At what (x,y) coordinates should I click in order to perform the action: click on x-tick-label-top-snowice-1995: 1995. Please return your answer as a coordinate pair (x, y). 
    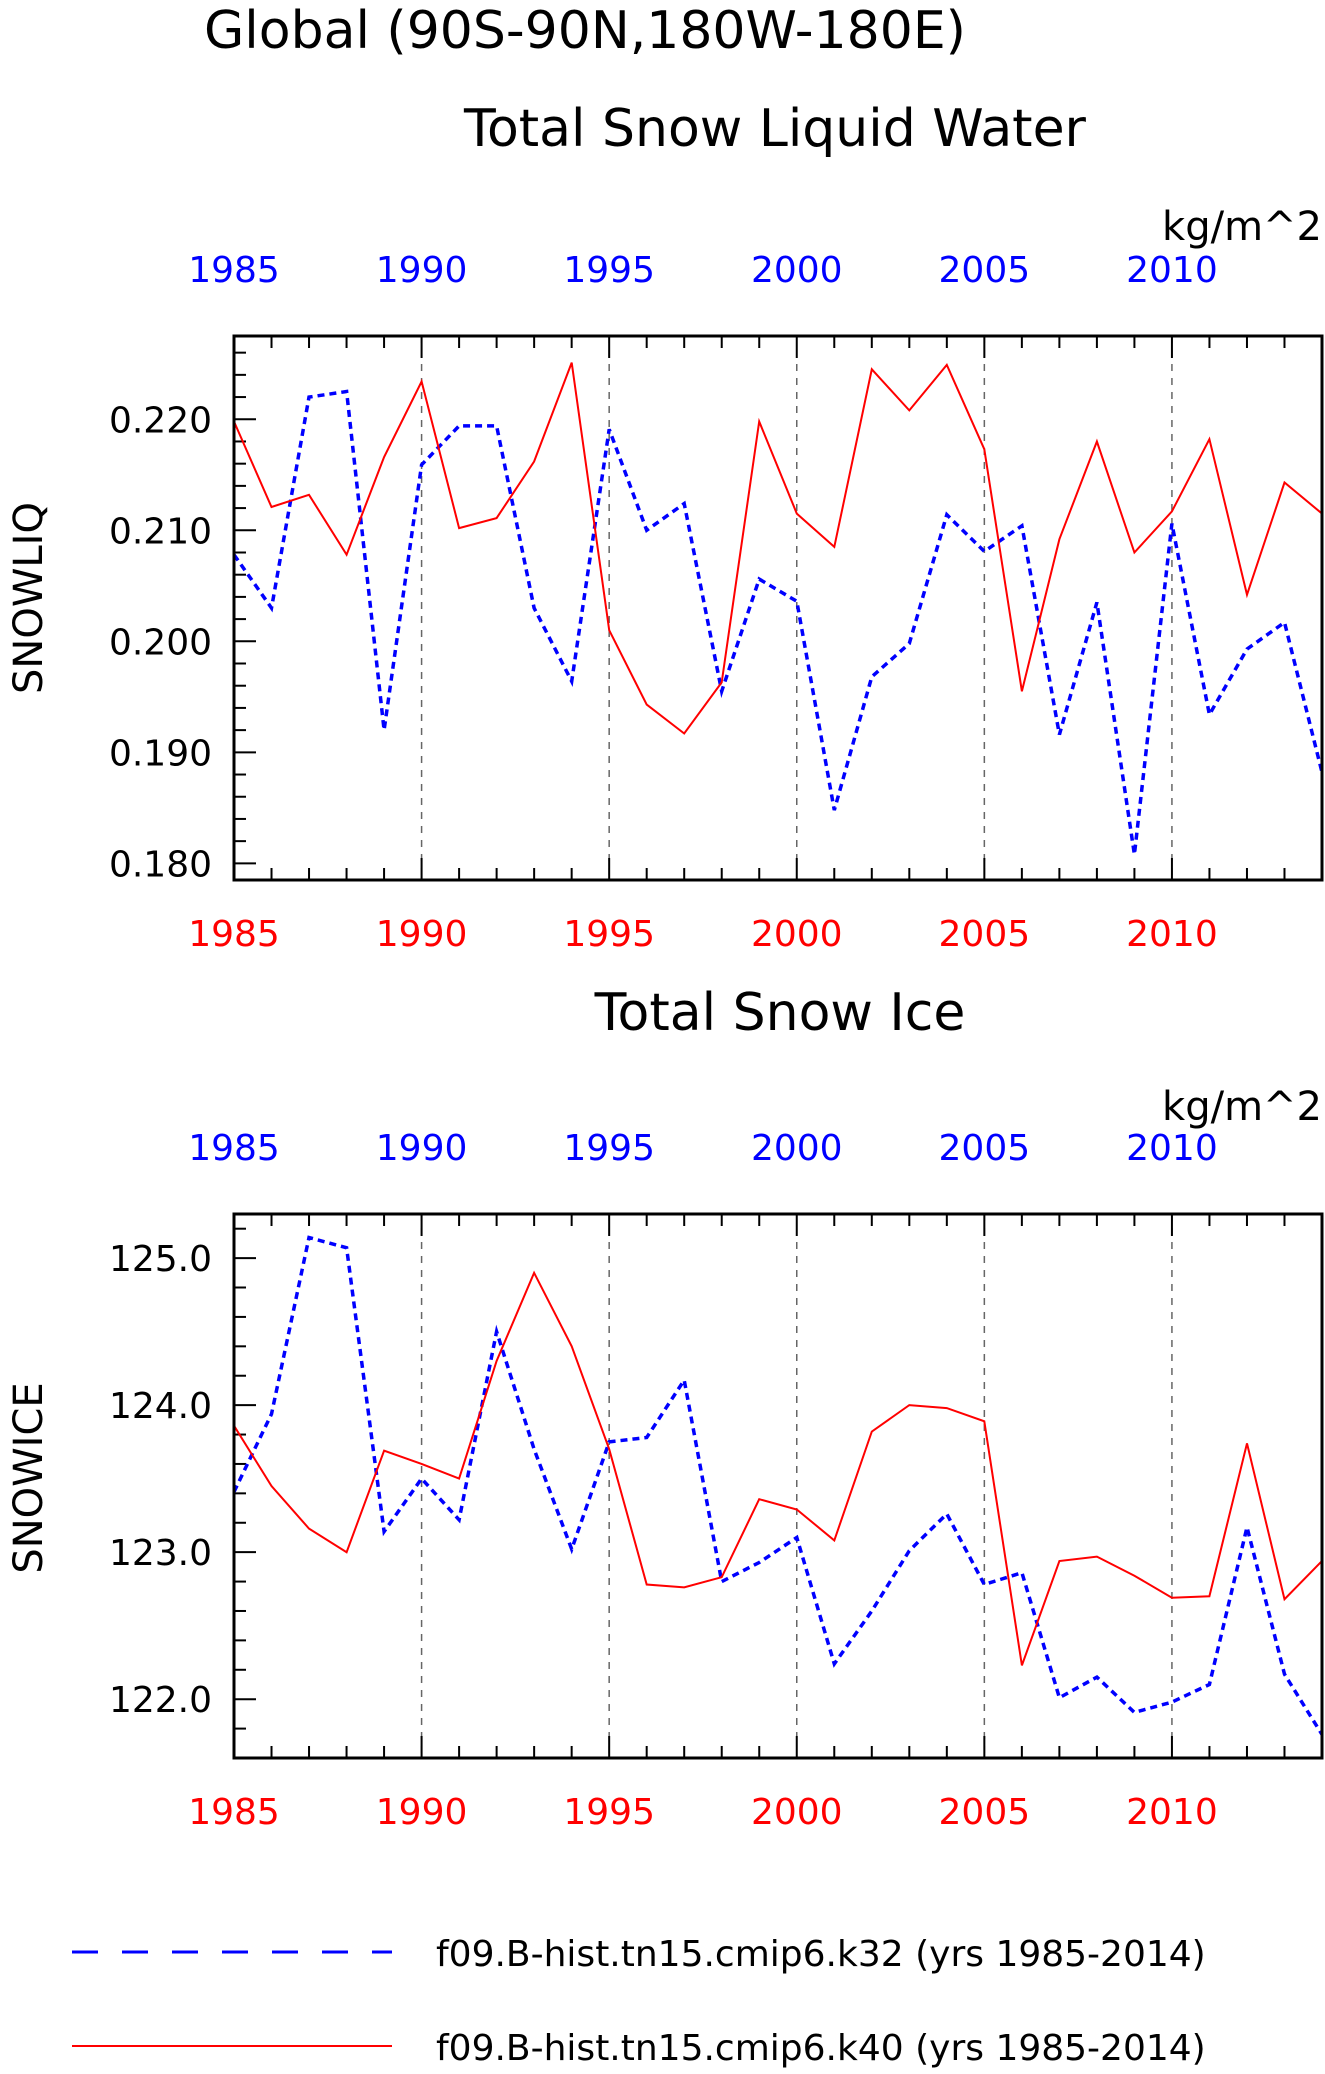
    Looking at the image, I should click on (609, 1148).